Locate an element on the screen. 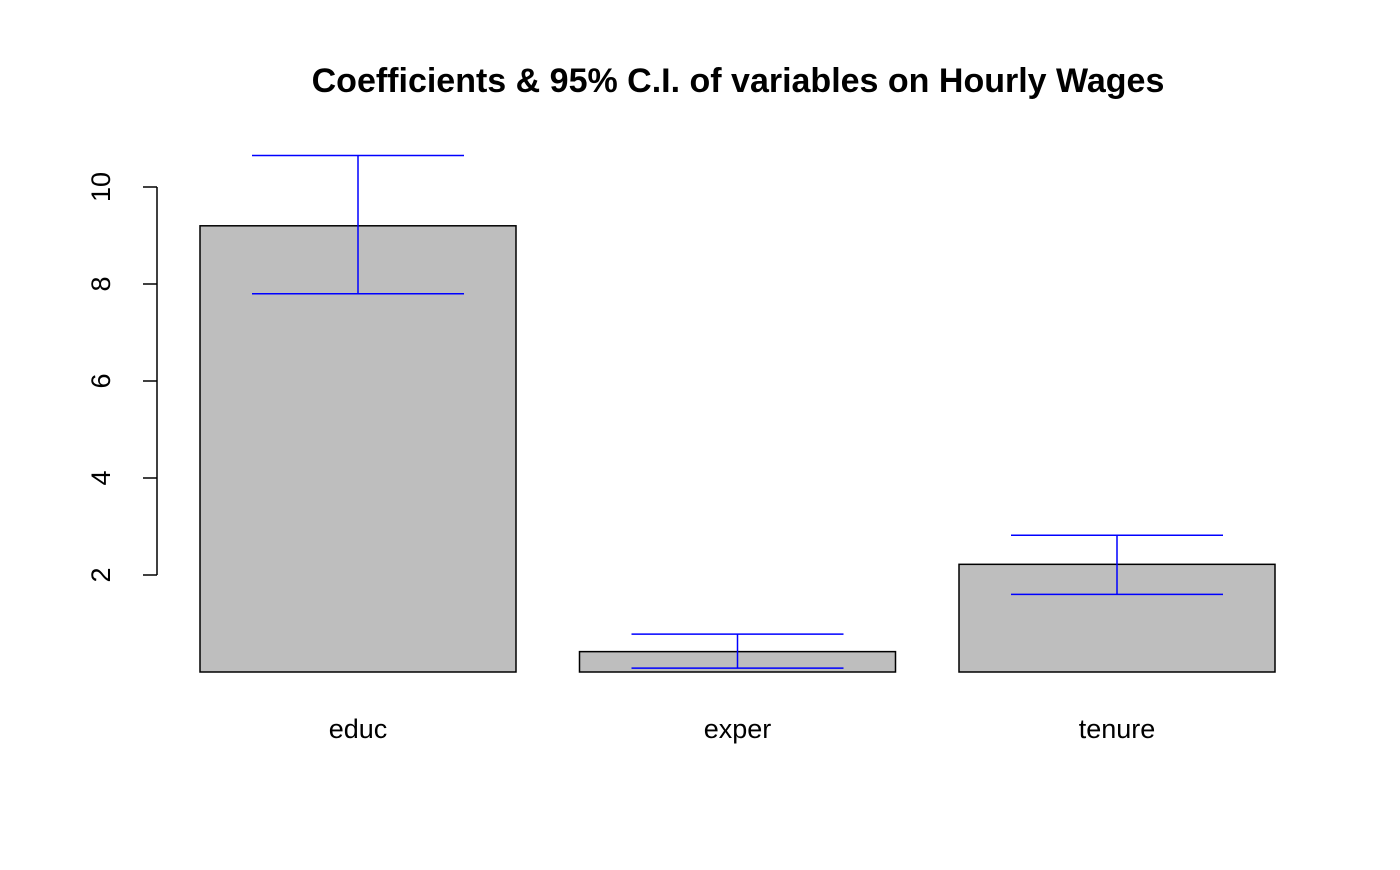 This screenshot has height=870, width=1400. y-tick-label: 4 is located at coordinates (101, 477).